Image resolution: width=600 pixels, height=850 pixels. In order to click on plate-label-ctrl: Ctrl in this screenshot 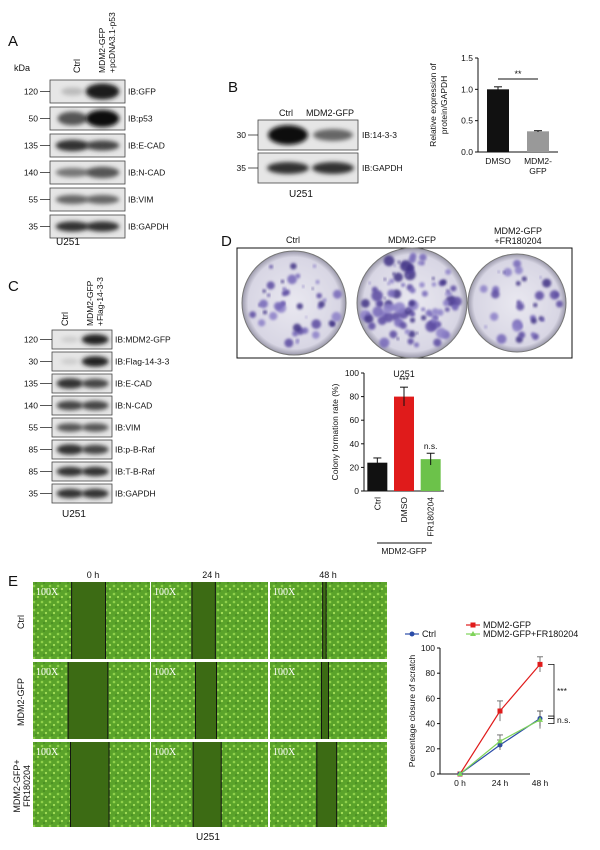, I will do `click(293, 240)`.